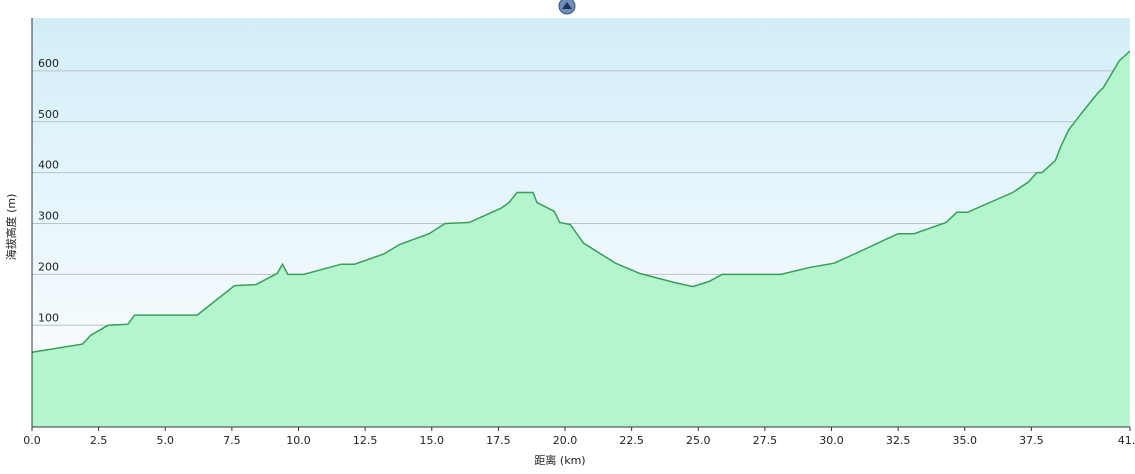 The width and height of the screenshot is (1135, 474). Describe the element at coordinates (567, 7) in the screenshot. I see `collapse-button` at that location.